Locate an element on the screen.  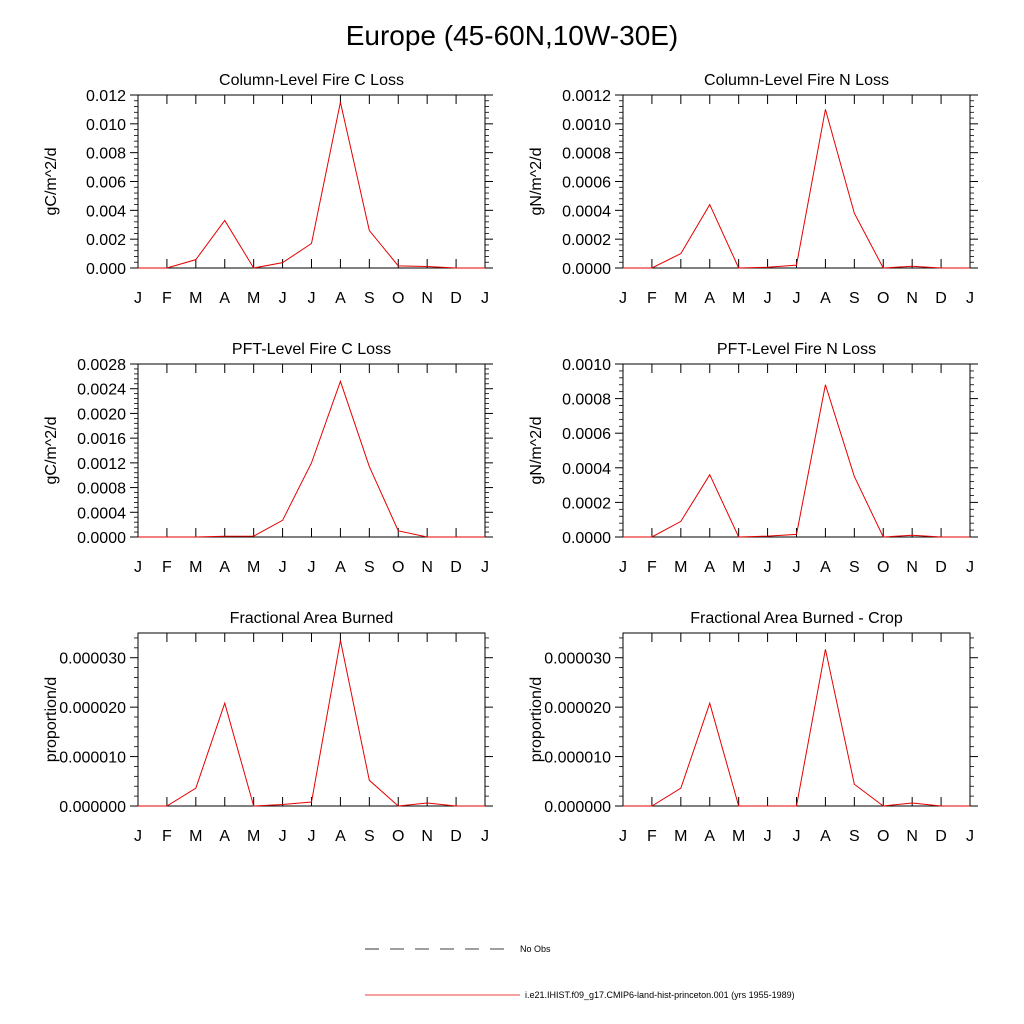
y-tick-label: 0.000 is located at coordinates (106, 269).